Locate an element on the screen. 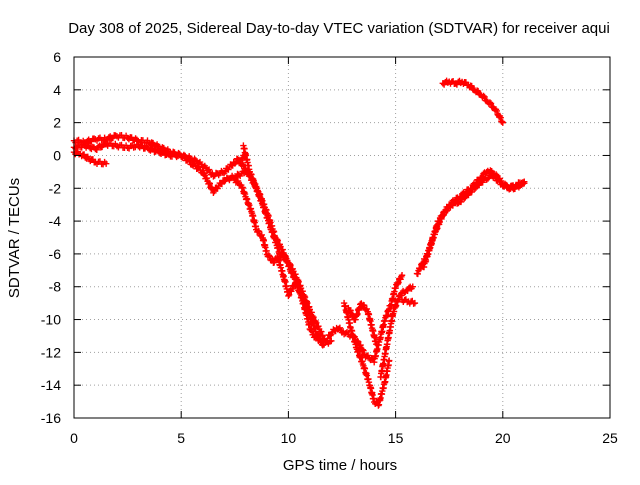  x-tick-label: 20 is located at coordinates (503, 438).